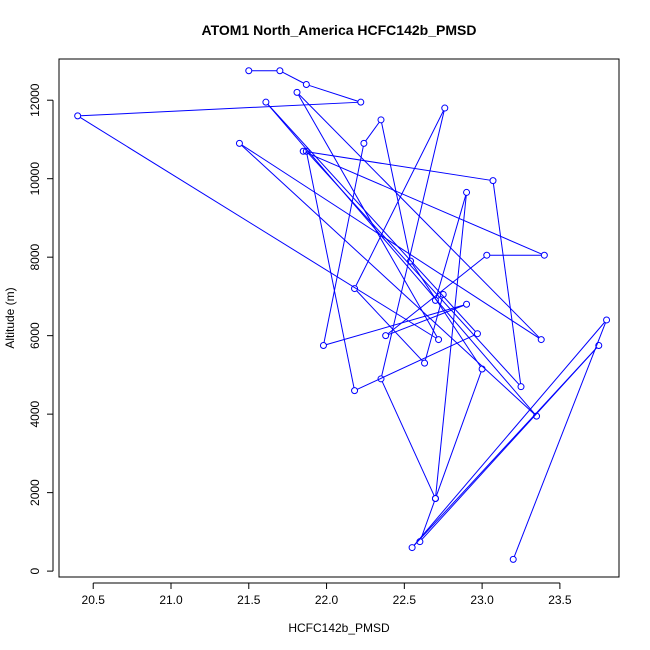 This screenshot has height=650, width=650. What do you see at coordinates (339, 30) in the screenshot?
I see `chart-title: ATOM1 North_America HCFC142b_PMSD` at bounding box center [339, 30].